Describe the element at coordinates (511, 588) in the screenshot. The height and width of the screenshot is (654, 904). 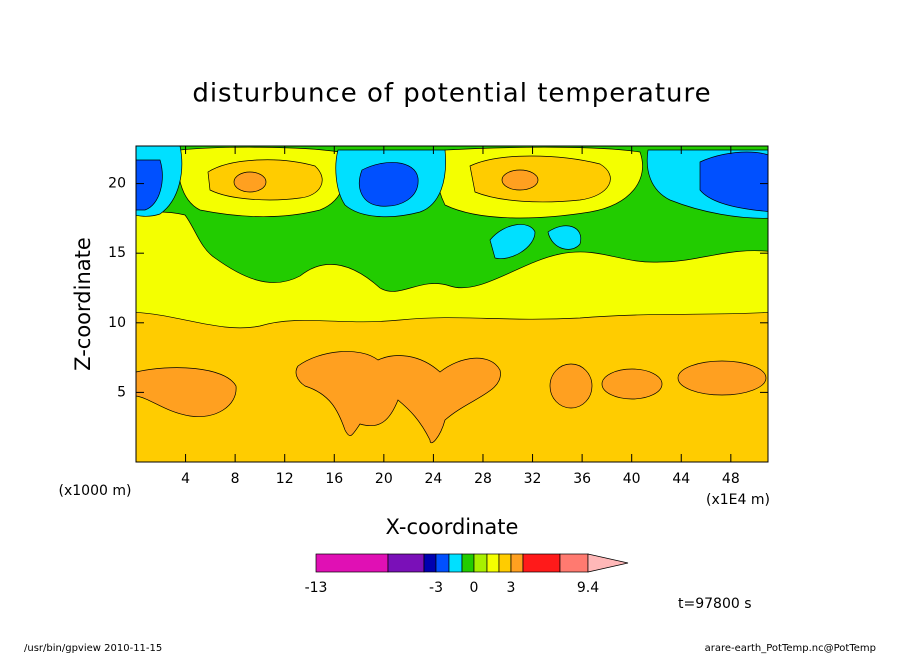
I see `colorbar-tick-label: 3` at that location.